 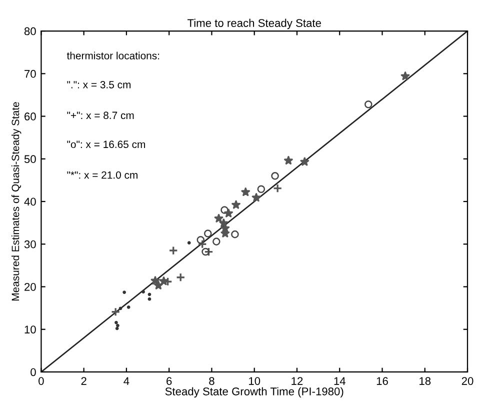 I want to click on x-tick-label: 20, so click(x=468, y=381).